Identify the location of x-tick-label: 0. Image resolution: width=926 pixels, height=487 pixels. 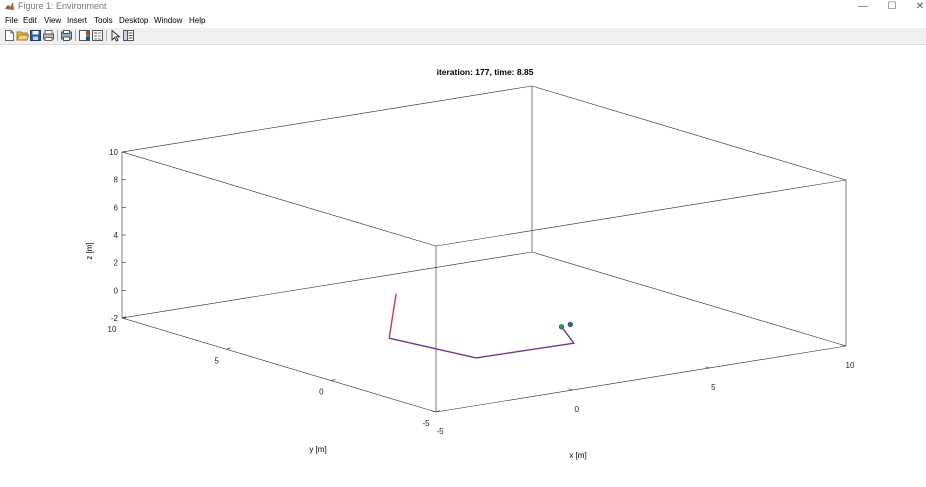
(576, 409).